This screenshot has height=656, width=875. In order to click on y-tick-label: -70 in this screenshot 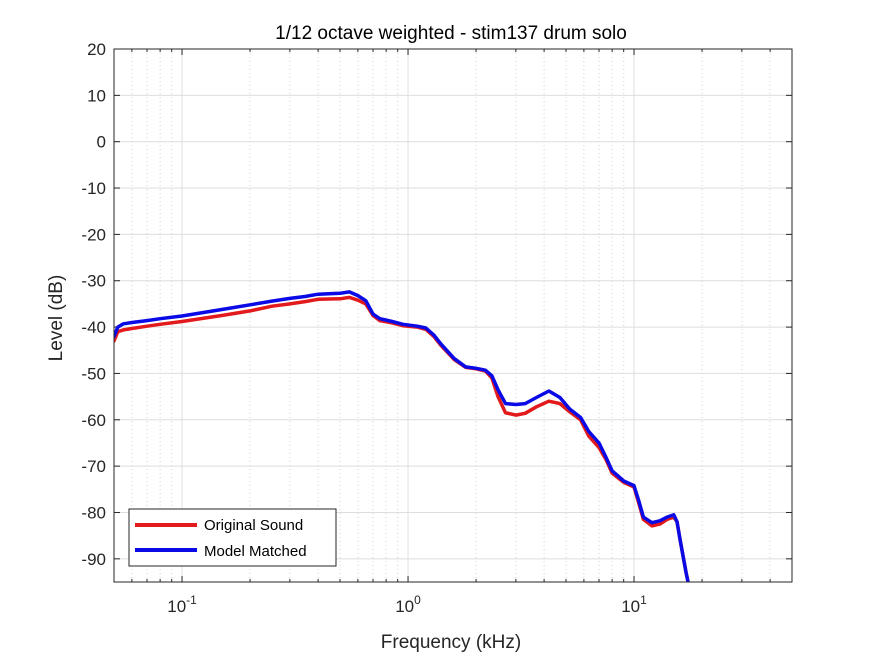, I will do `click(93, 466)`.